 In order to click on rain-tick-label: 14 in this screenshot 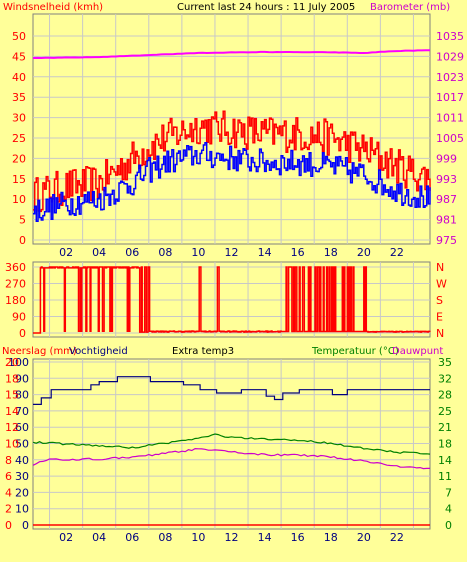, I will do `click(12, 411)`.